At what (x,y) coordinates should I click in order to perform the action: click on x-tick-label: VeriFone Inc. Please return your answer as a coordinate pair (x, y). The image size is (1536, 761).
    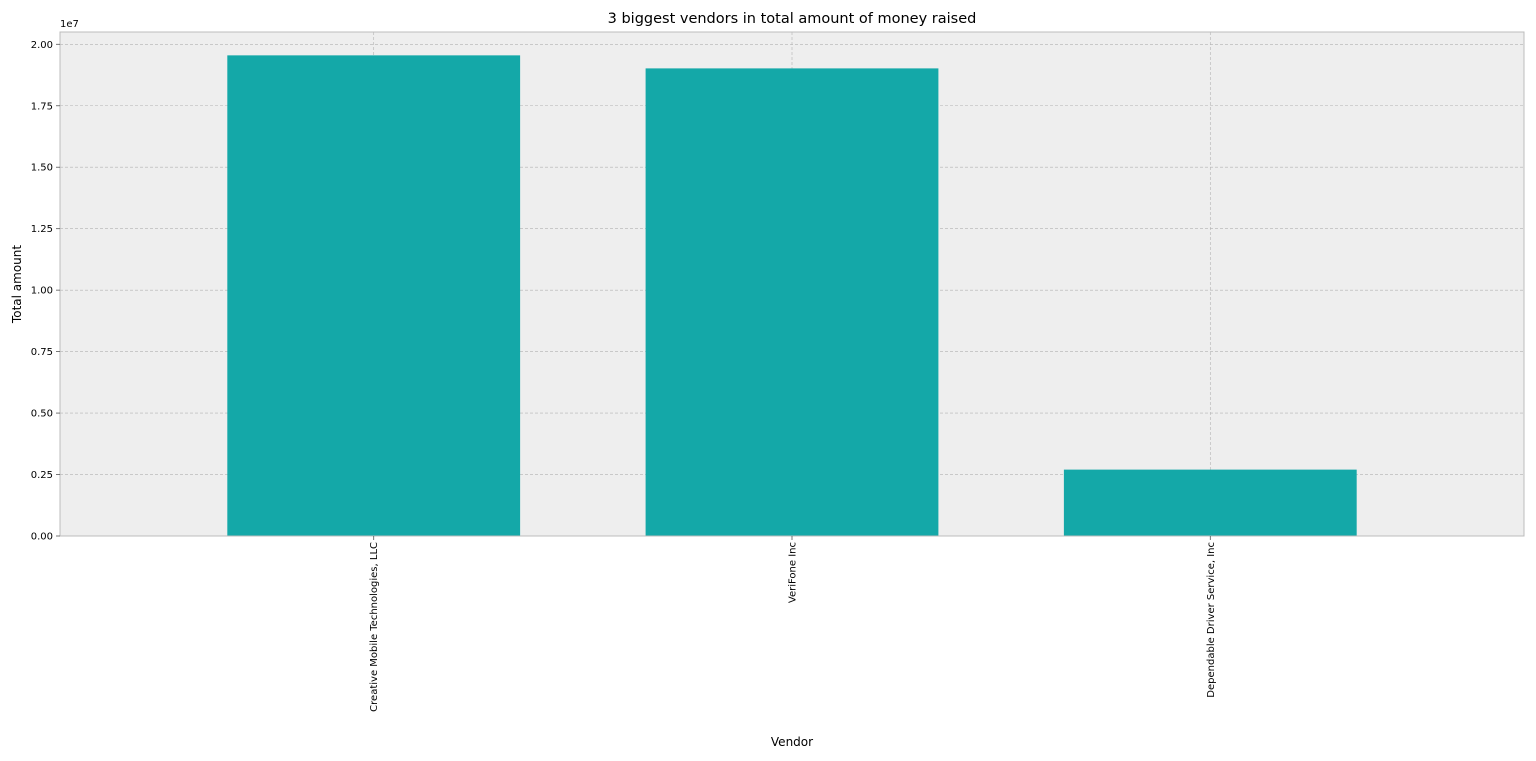
    Looking at the image, I should click on (793, 572).